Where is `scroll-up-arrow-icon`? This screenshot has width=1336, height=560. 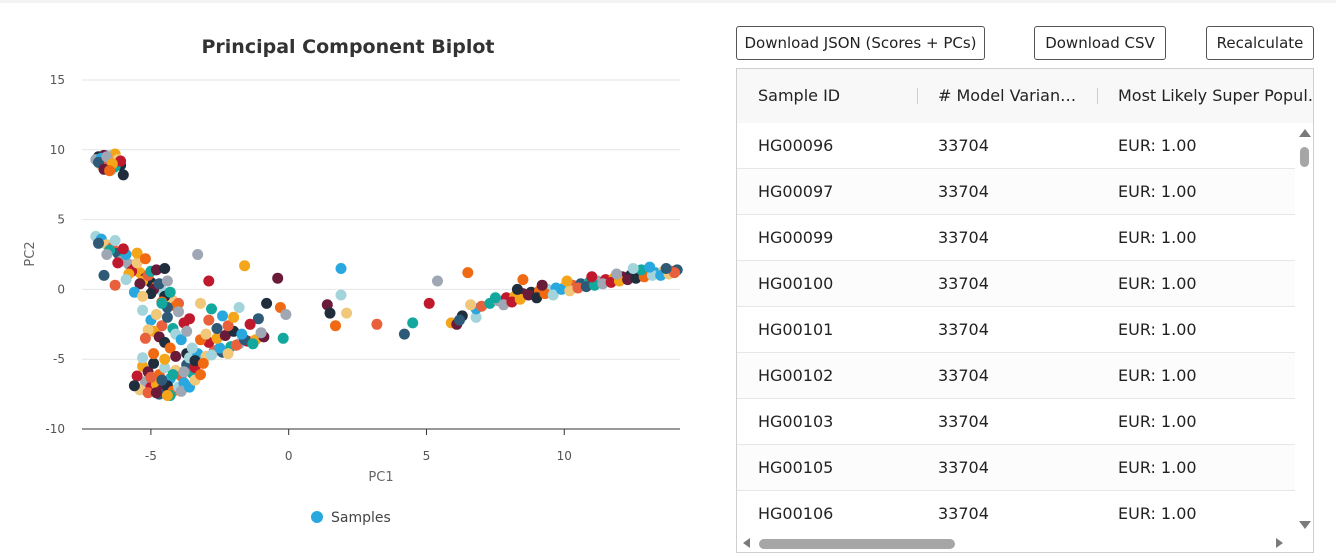
scroll-up-arrow-icon is located at coordinates (1305, 133).